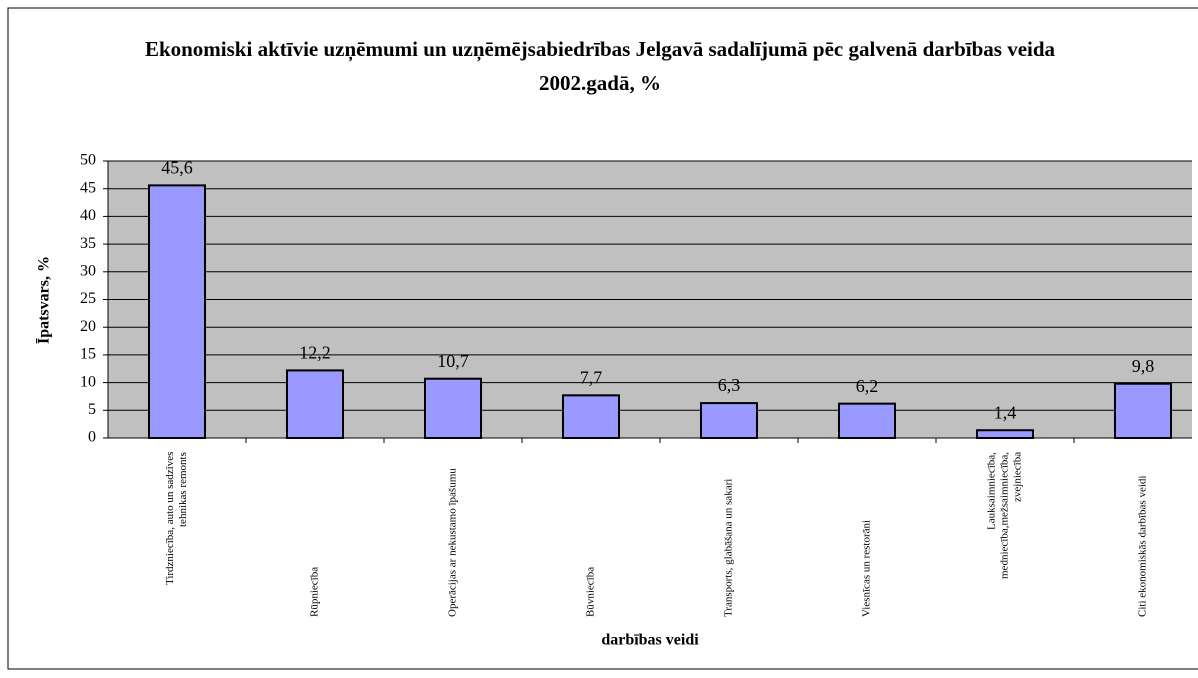 The image size is (1198, 678). Describe the element at coordinates (88, 270) in the screenshot. I see `y-tick-label: 30` at that location.